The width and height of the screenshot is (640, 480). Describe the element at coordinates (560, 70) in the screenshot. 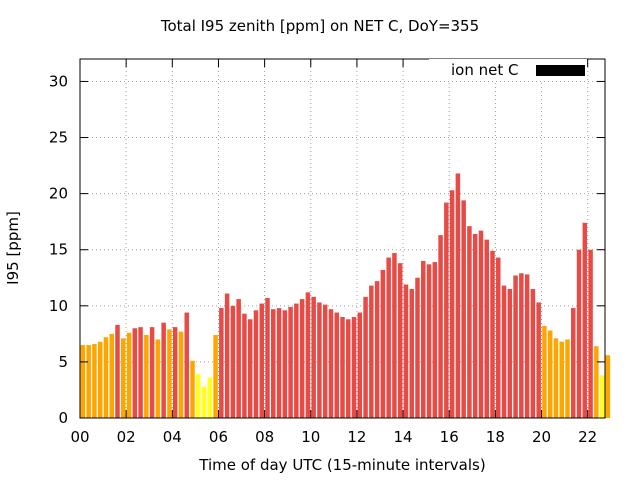

I see `legend-swatch` at that location.